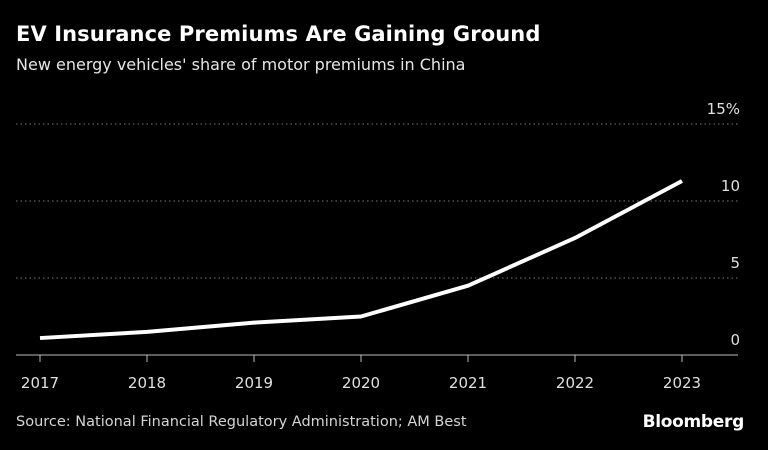  What do you see at coordinates (575, 238) in the screenshot?
I see `data-point-2022` at bounding box center [575, 238].